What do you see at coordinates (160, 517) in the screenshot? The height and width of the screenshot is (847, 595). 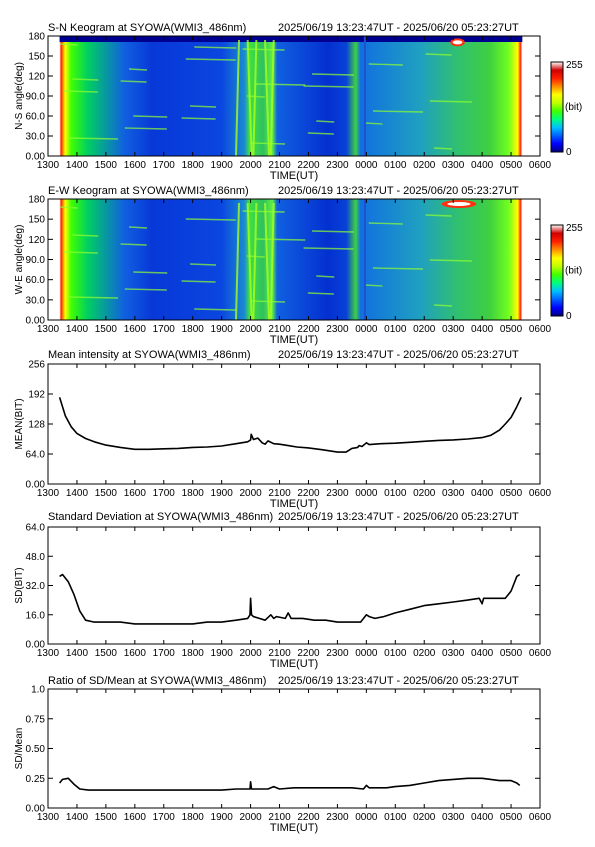 I see `std-dev-title: Standard Deviation at SYOWA(WMI3_486nm)` at bounding box center [160, 517].